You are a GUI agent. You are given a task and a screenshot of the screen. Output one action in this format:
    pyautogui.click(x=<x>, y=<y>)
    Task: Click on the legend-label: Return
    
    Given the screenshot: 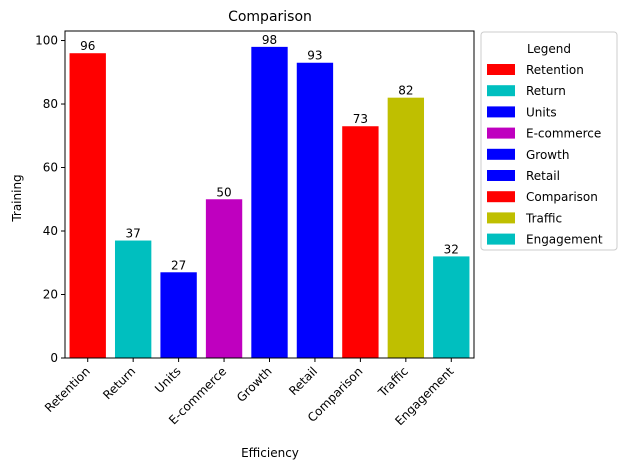 What is the action you would take?
    pyautogui.click(x=546, y=91)
    